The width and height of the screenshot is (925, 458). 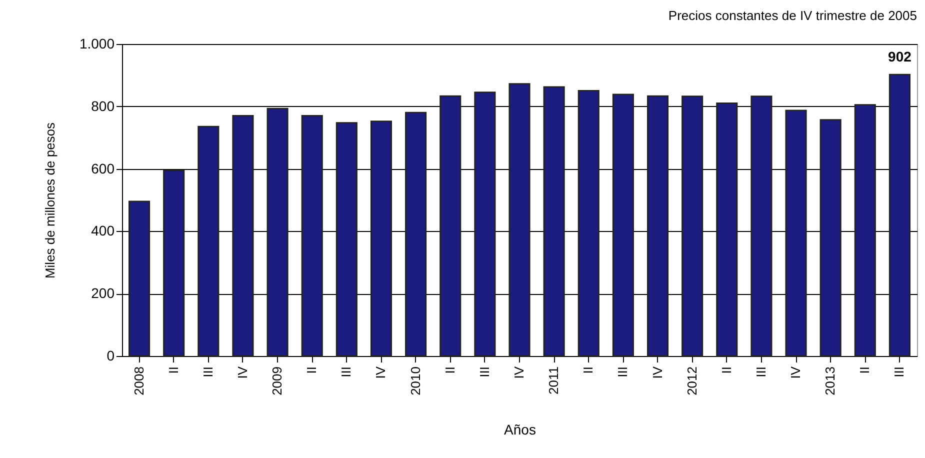 What do you see at coordinates (900, 56) in the screenshot?
I see `data-label: 902` at bounding box center [900, 56].